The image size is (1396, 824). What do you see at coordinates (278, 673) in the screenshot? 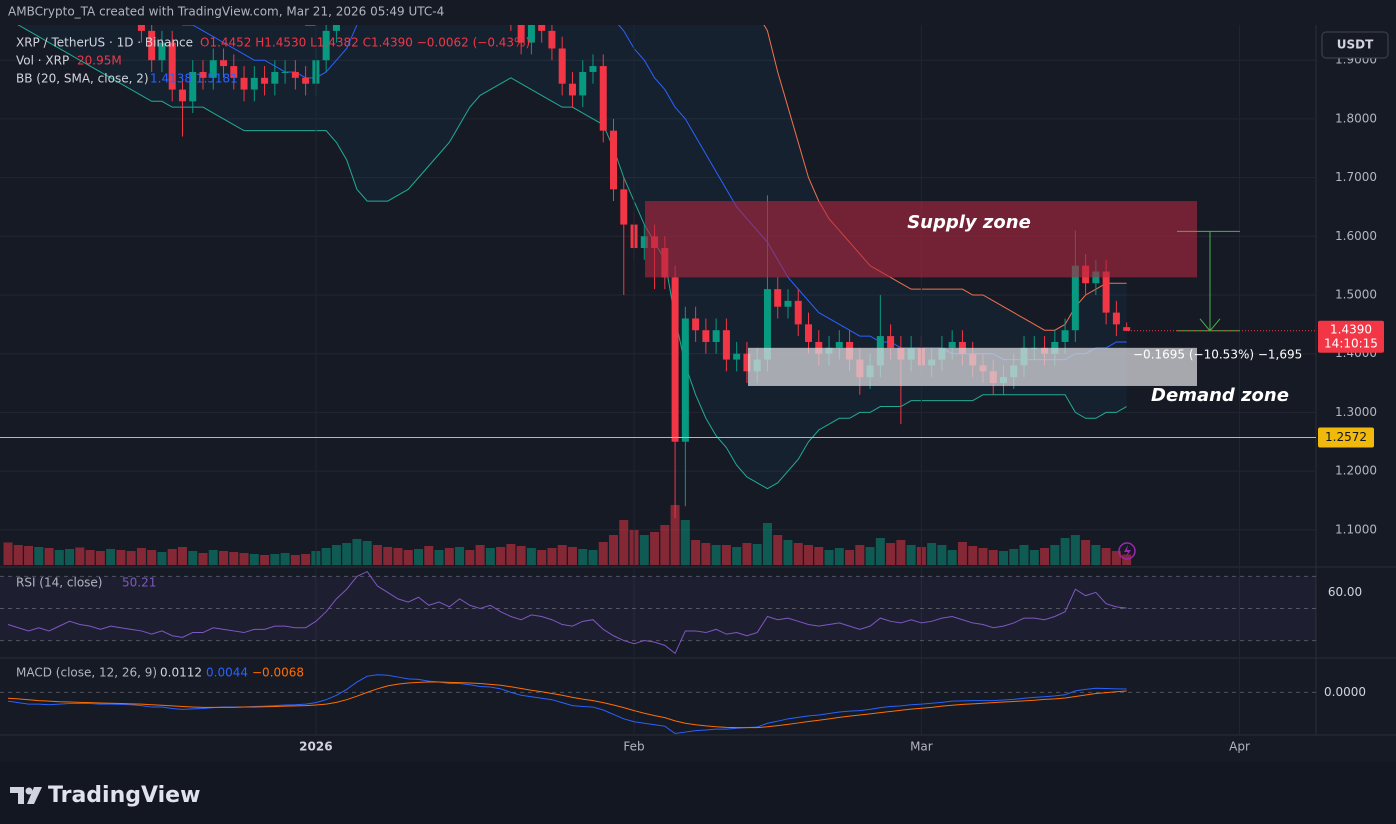
I see `hist-value: −0.0068` at bounding box center [278, 673].